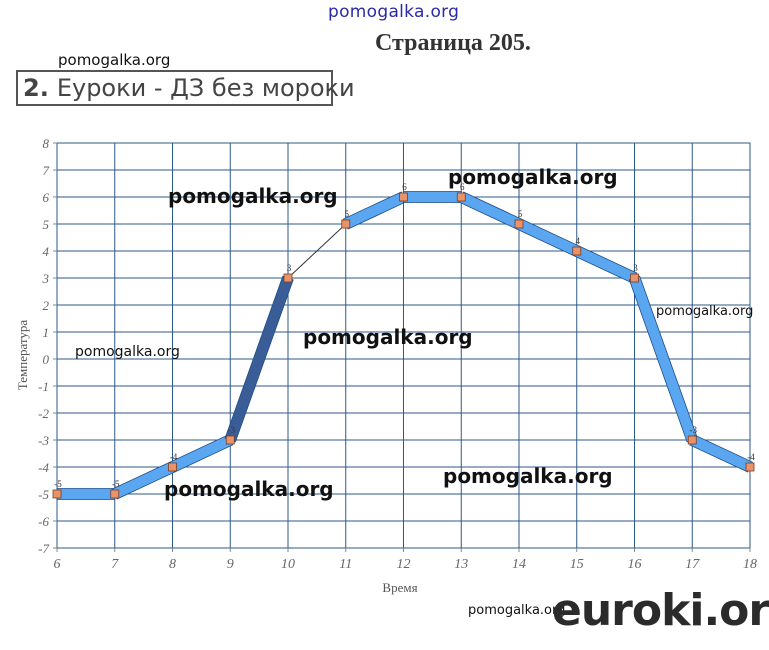 The image size is (769, 650). What do you see at coordinates (46, 143) in the screenshot?
I see `y-tick-label: 8` at bounding box center [46, 143].